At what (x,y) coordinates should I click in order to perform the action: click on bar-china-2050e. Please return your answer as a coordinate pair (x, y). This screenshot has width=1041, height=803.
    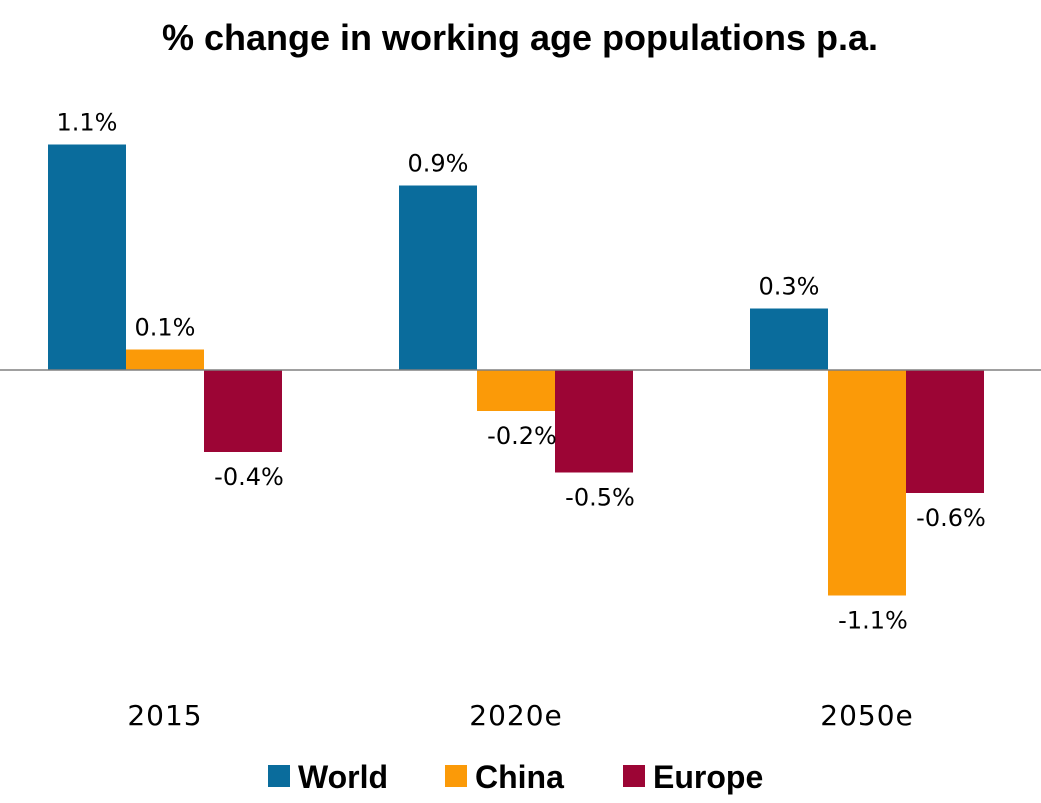
    Looking at the image, I should click on (867, 483).